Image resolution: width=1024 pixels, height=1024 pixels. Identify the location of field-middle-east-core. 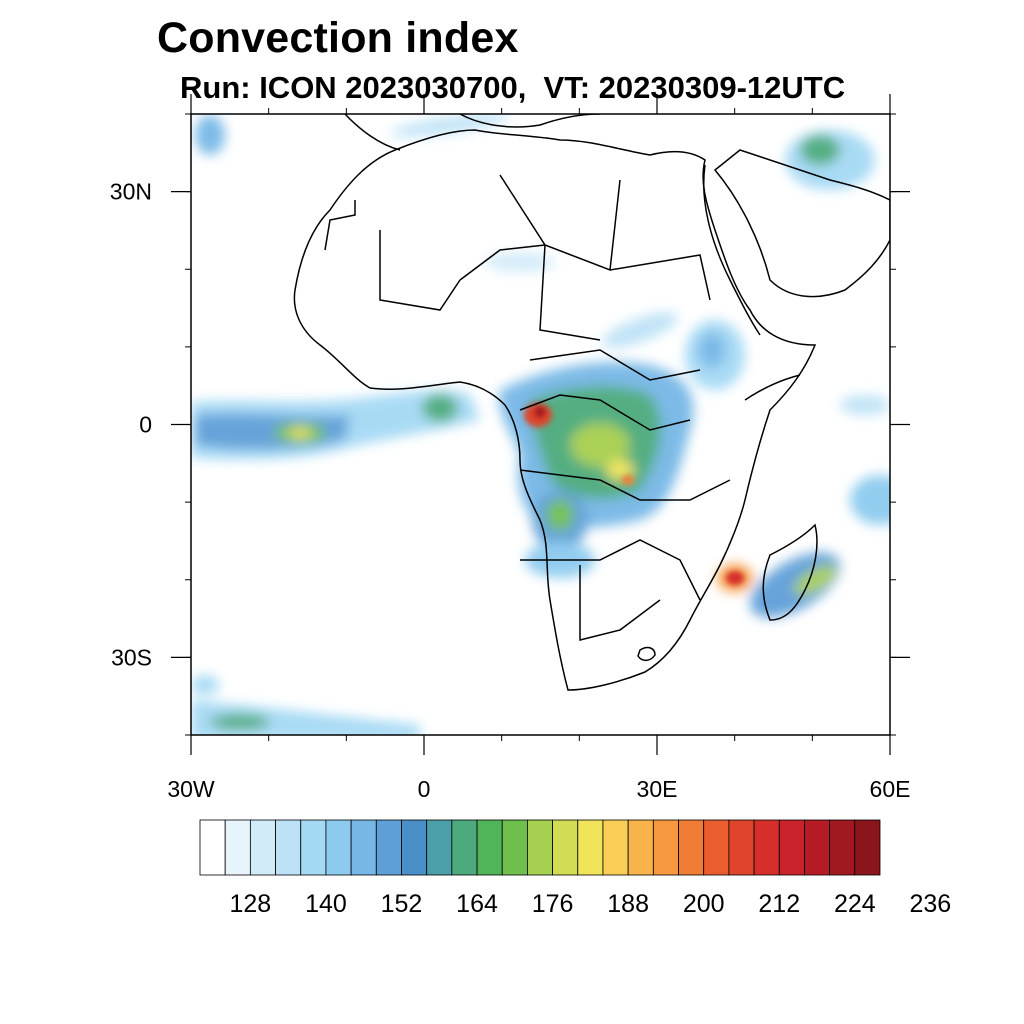
(820, 150).